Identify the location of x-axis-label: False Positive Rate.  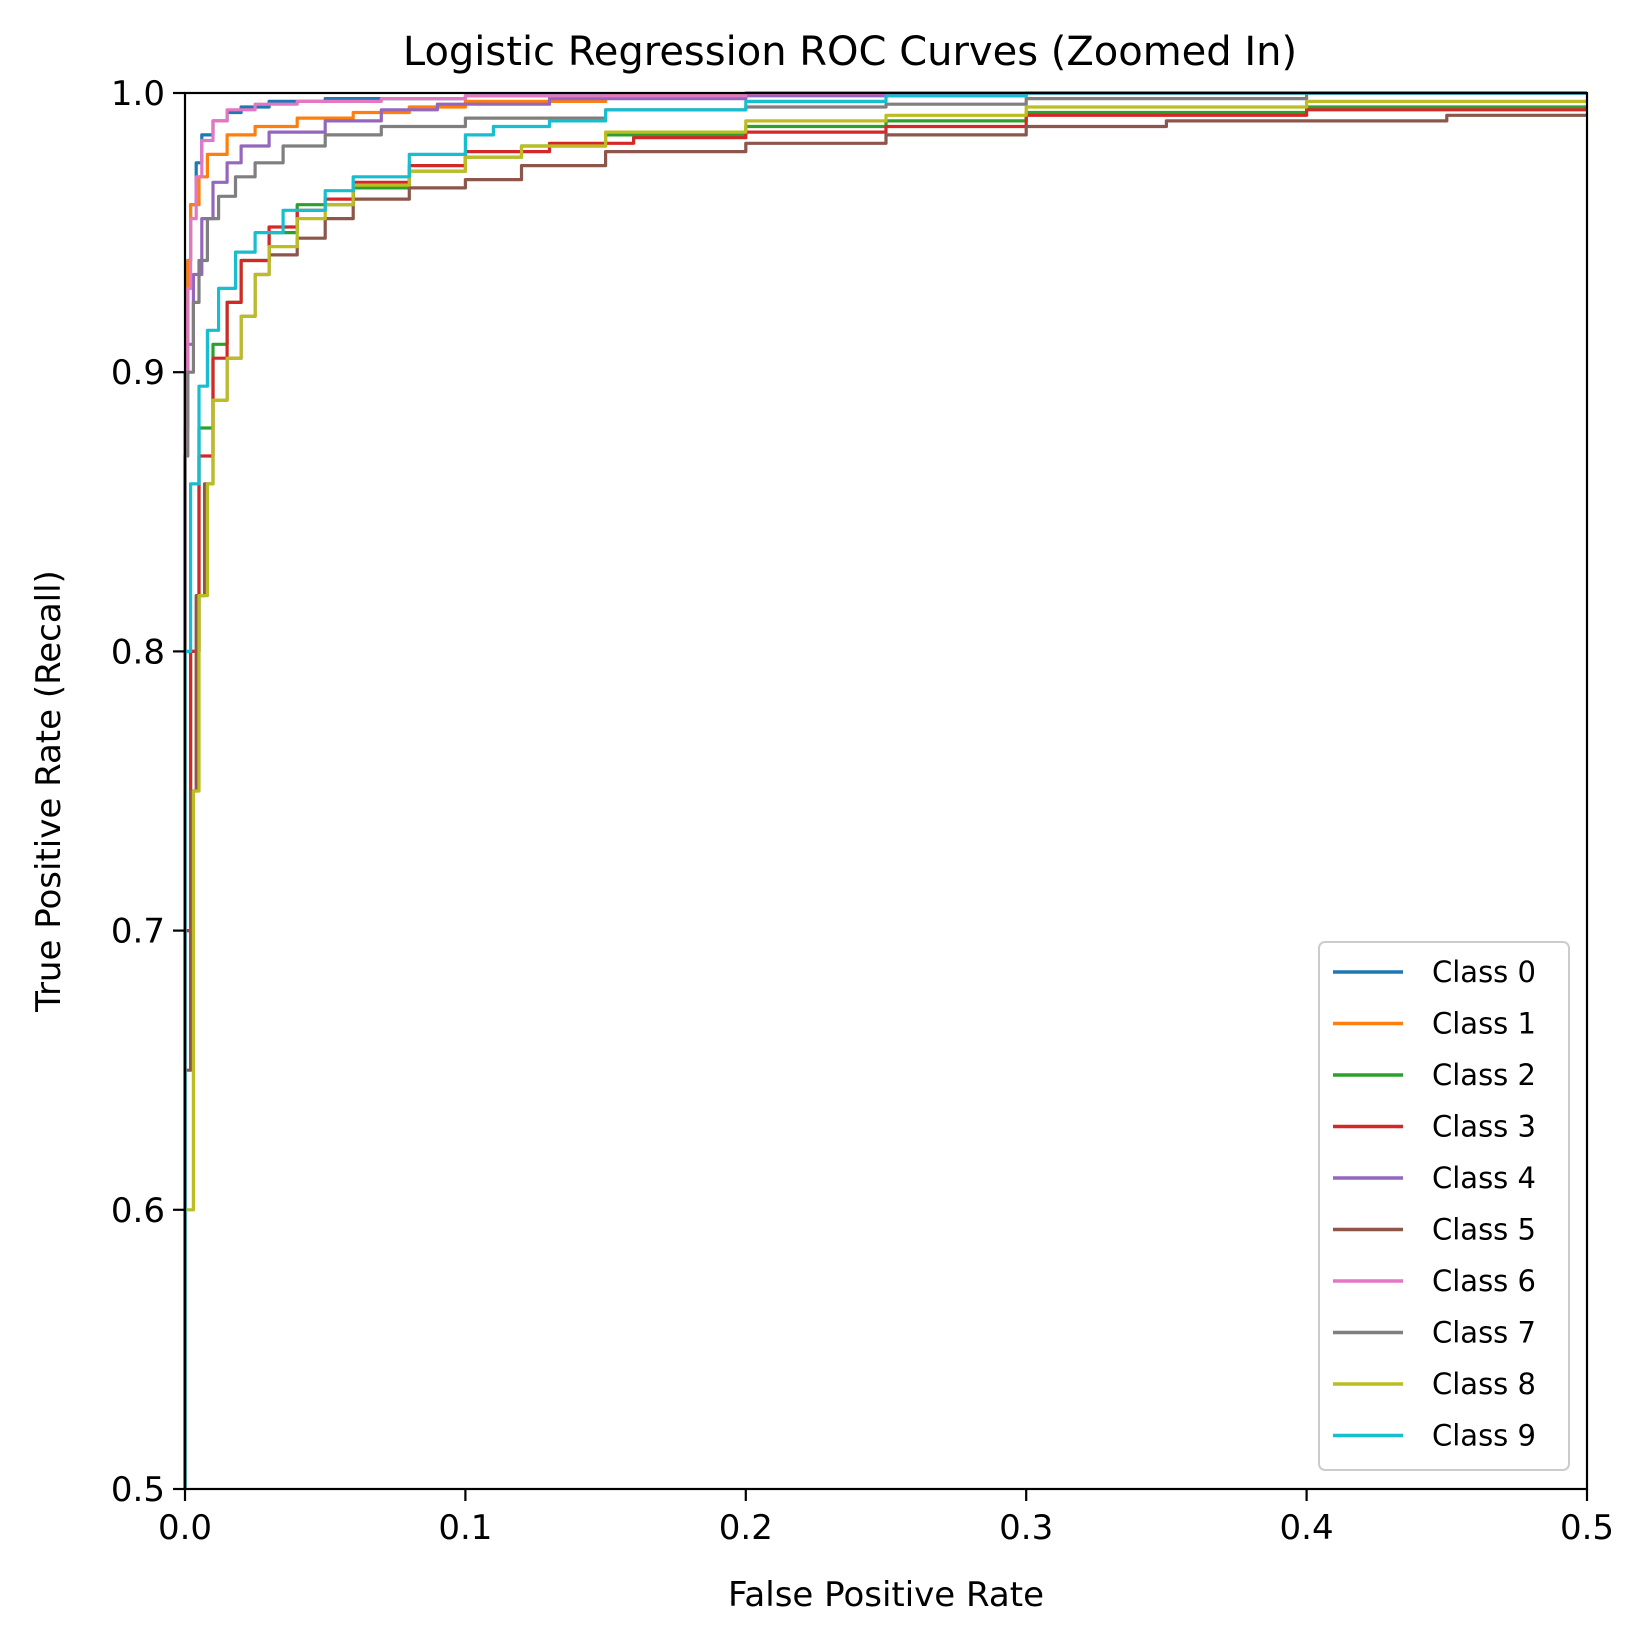
(886, 1595).